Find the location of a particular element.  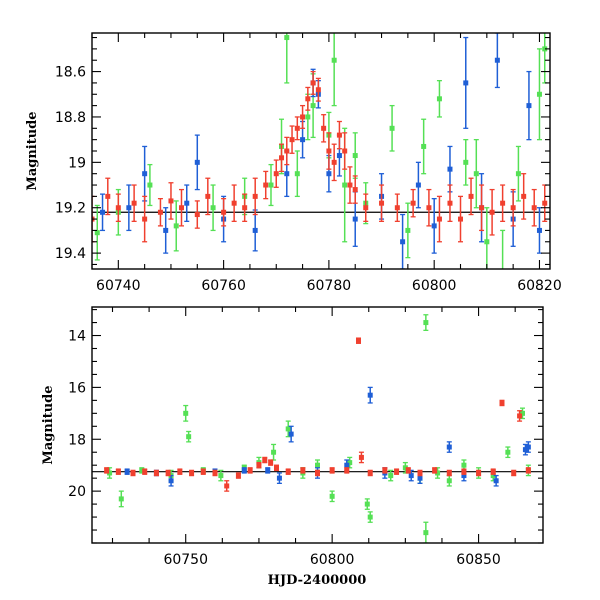

y-tick-label: 18.6 is located at coordinates (70, 73).